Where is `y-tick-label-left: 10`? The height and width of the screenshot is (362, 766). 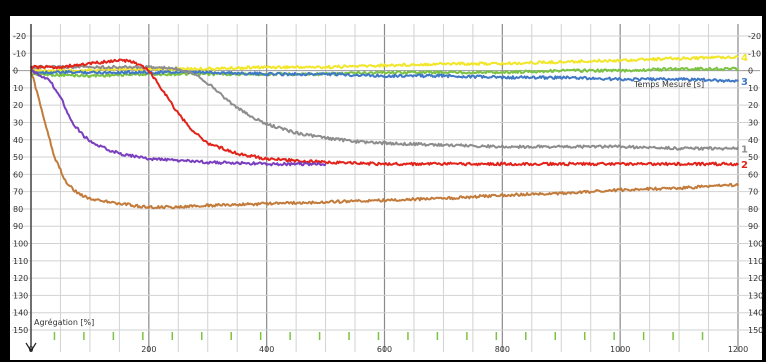
y-tick-label-left: 10 is located at coordinates (18, 88).